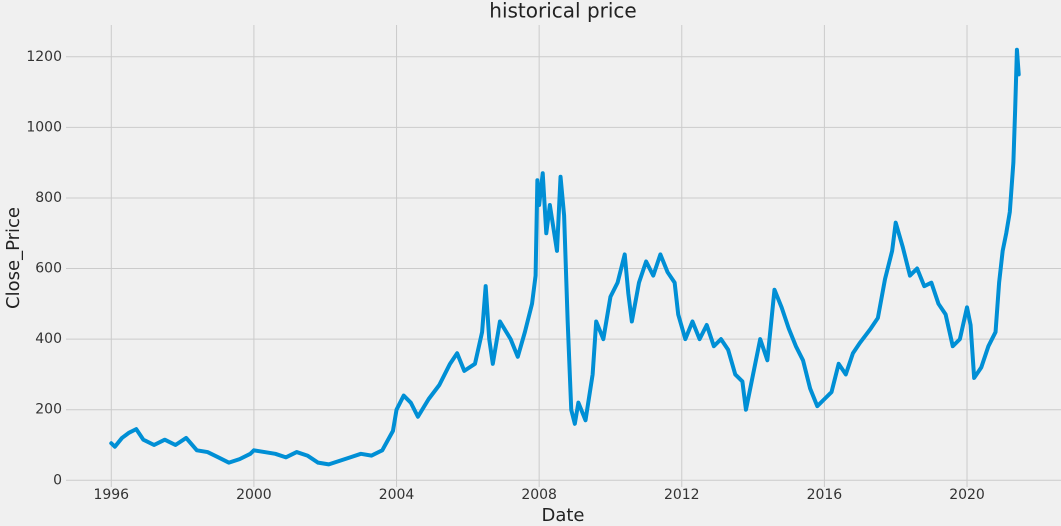 This screenshot has height=526, width=1061. Describe the element at coordinates (562, 11) in the screenshot. I see `chart-title: historical price` at that location.